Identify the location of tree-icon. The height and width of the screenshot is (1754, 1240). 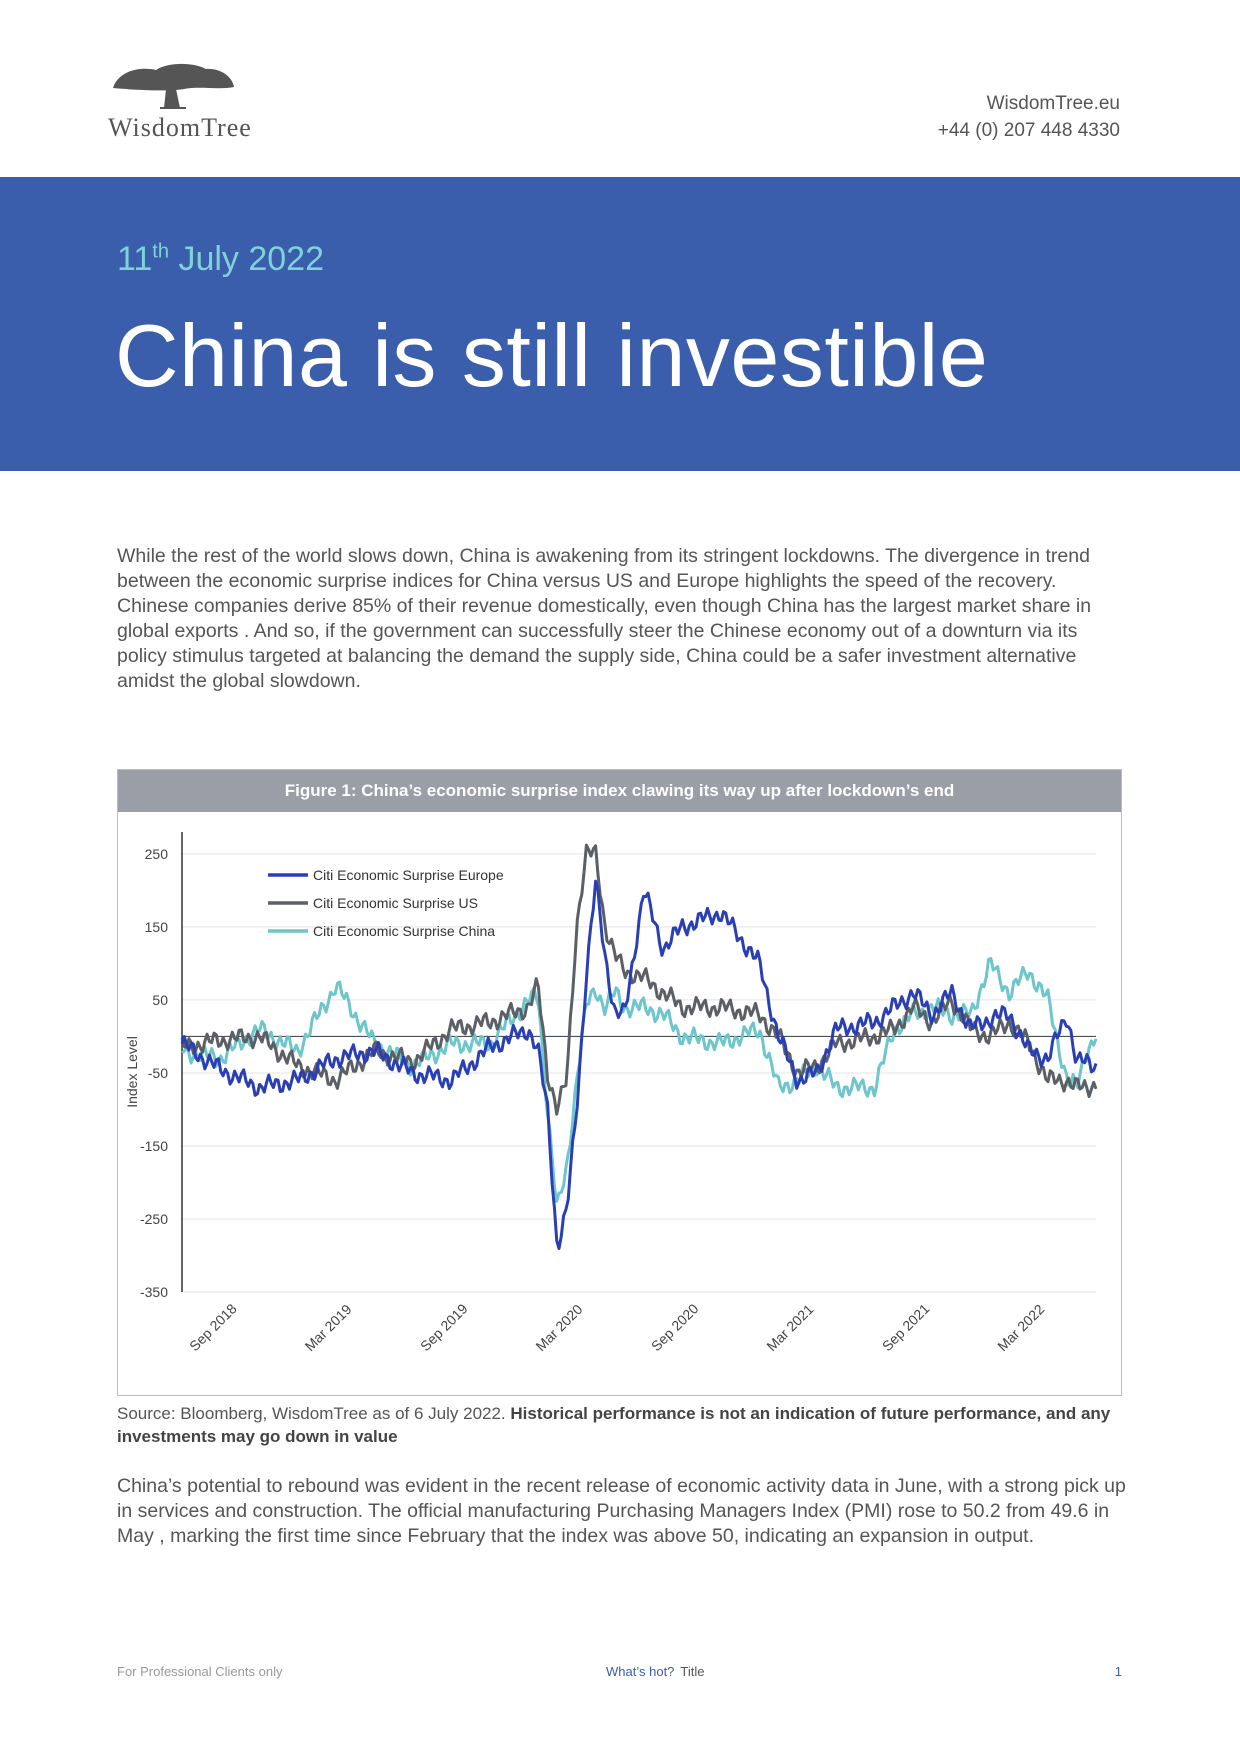
(173, 86).